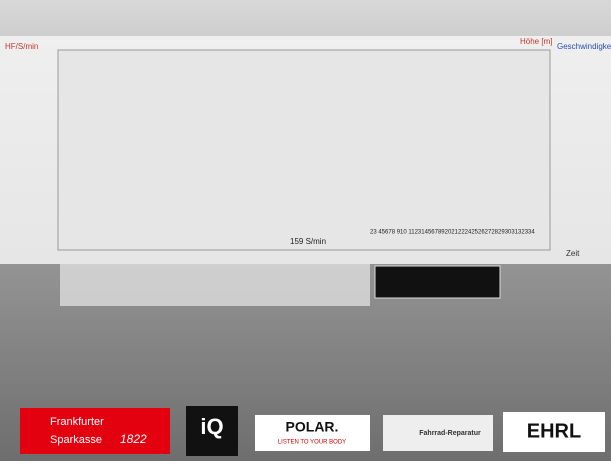 The width and height of the screenshot is (611, 466). I want to click on logo-sparkasse, so click(95, 431).